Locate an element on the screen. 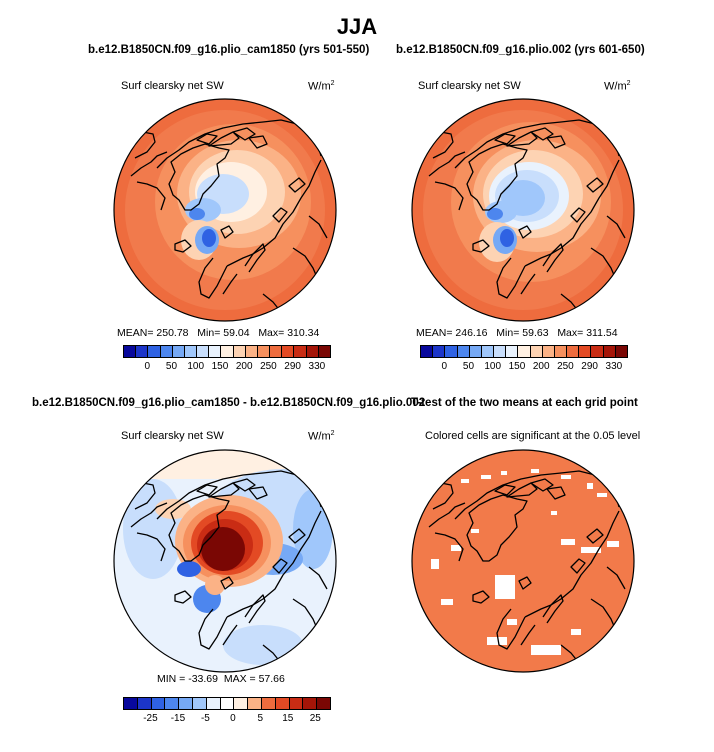 This screenshot has width=714, height=752. panel2-colorbar is located at coordinates (524, 351).